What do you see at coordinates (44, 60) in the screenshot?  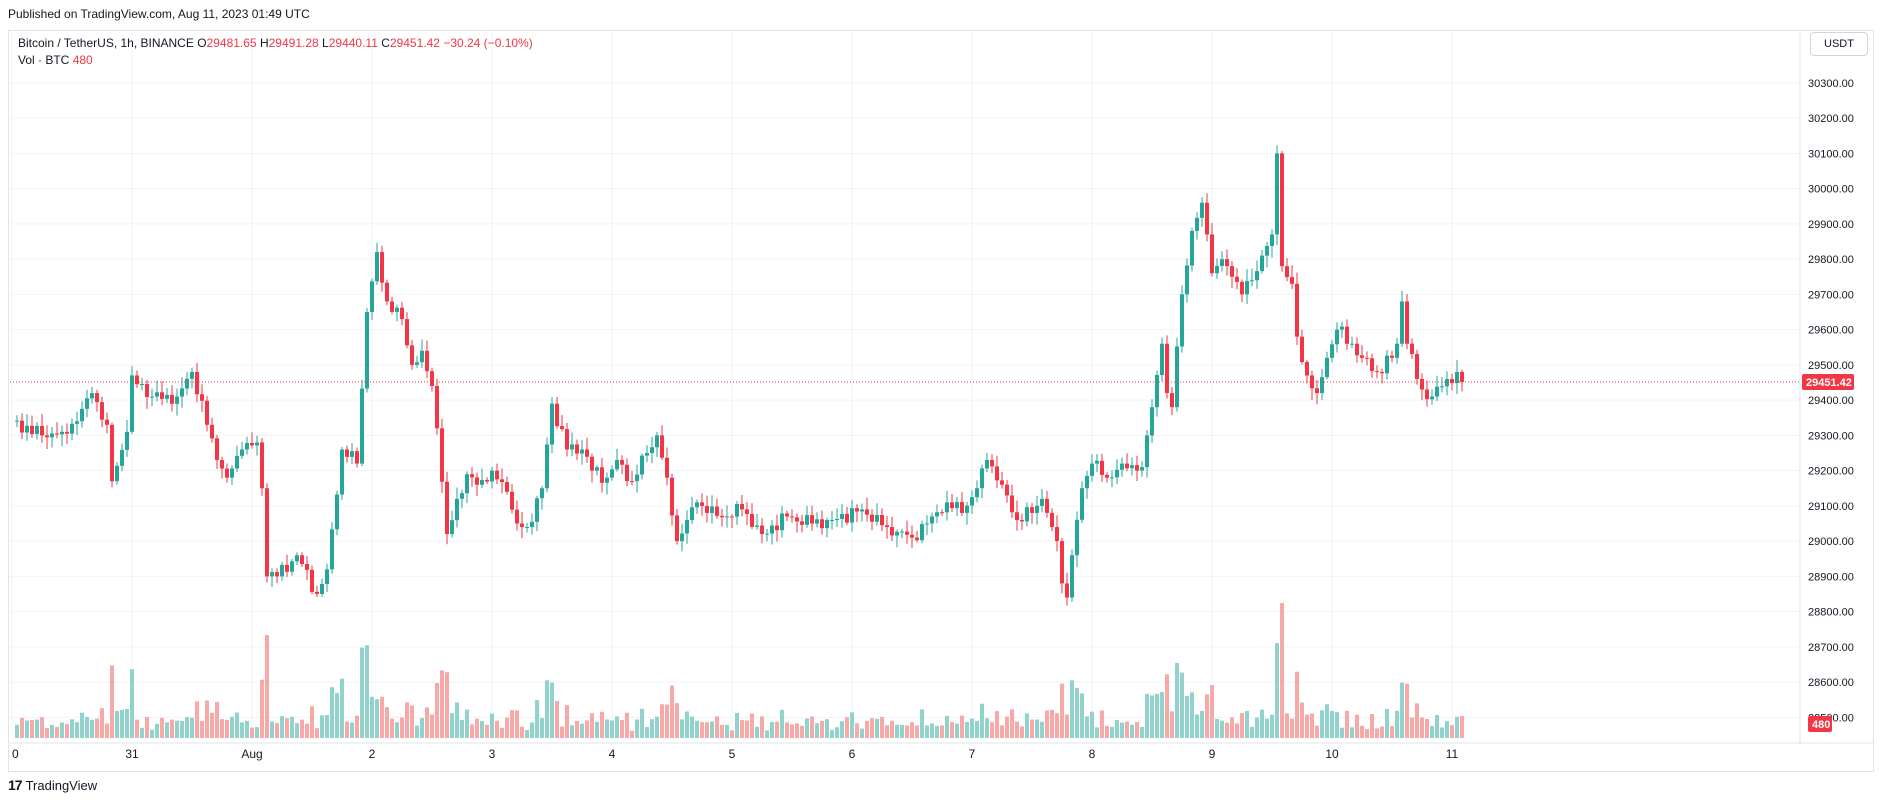 I see `volume-label: Vol · BTC` at bounding box center [44, 60].